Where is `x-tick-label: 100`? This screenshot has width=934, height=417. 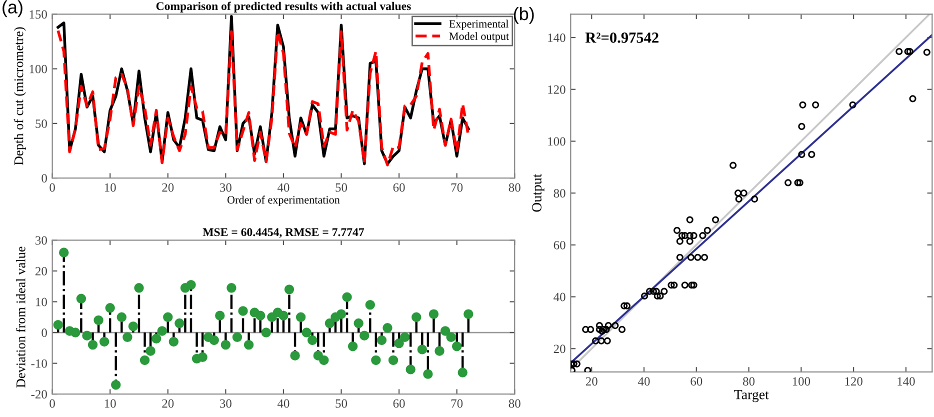
x-tick-label: 100 is located at coordinates (801, 381).